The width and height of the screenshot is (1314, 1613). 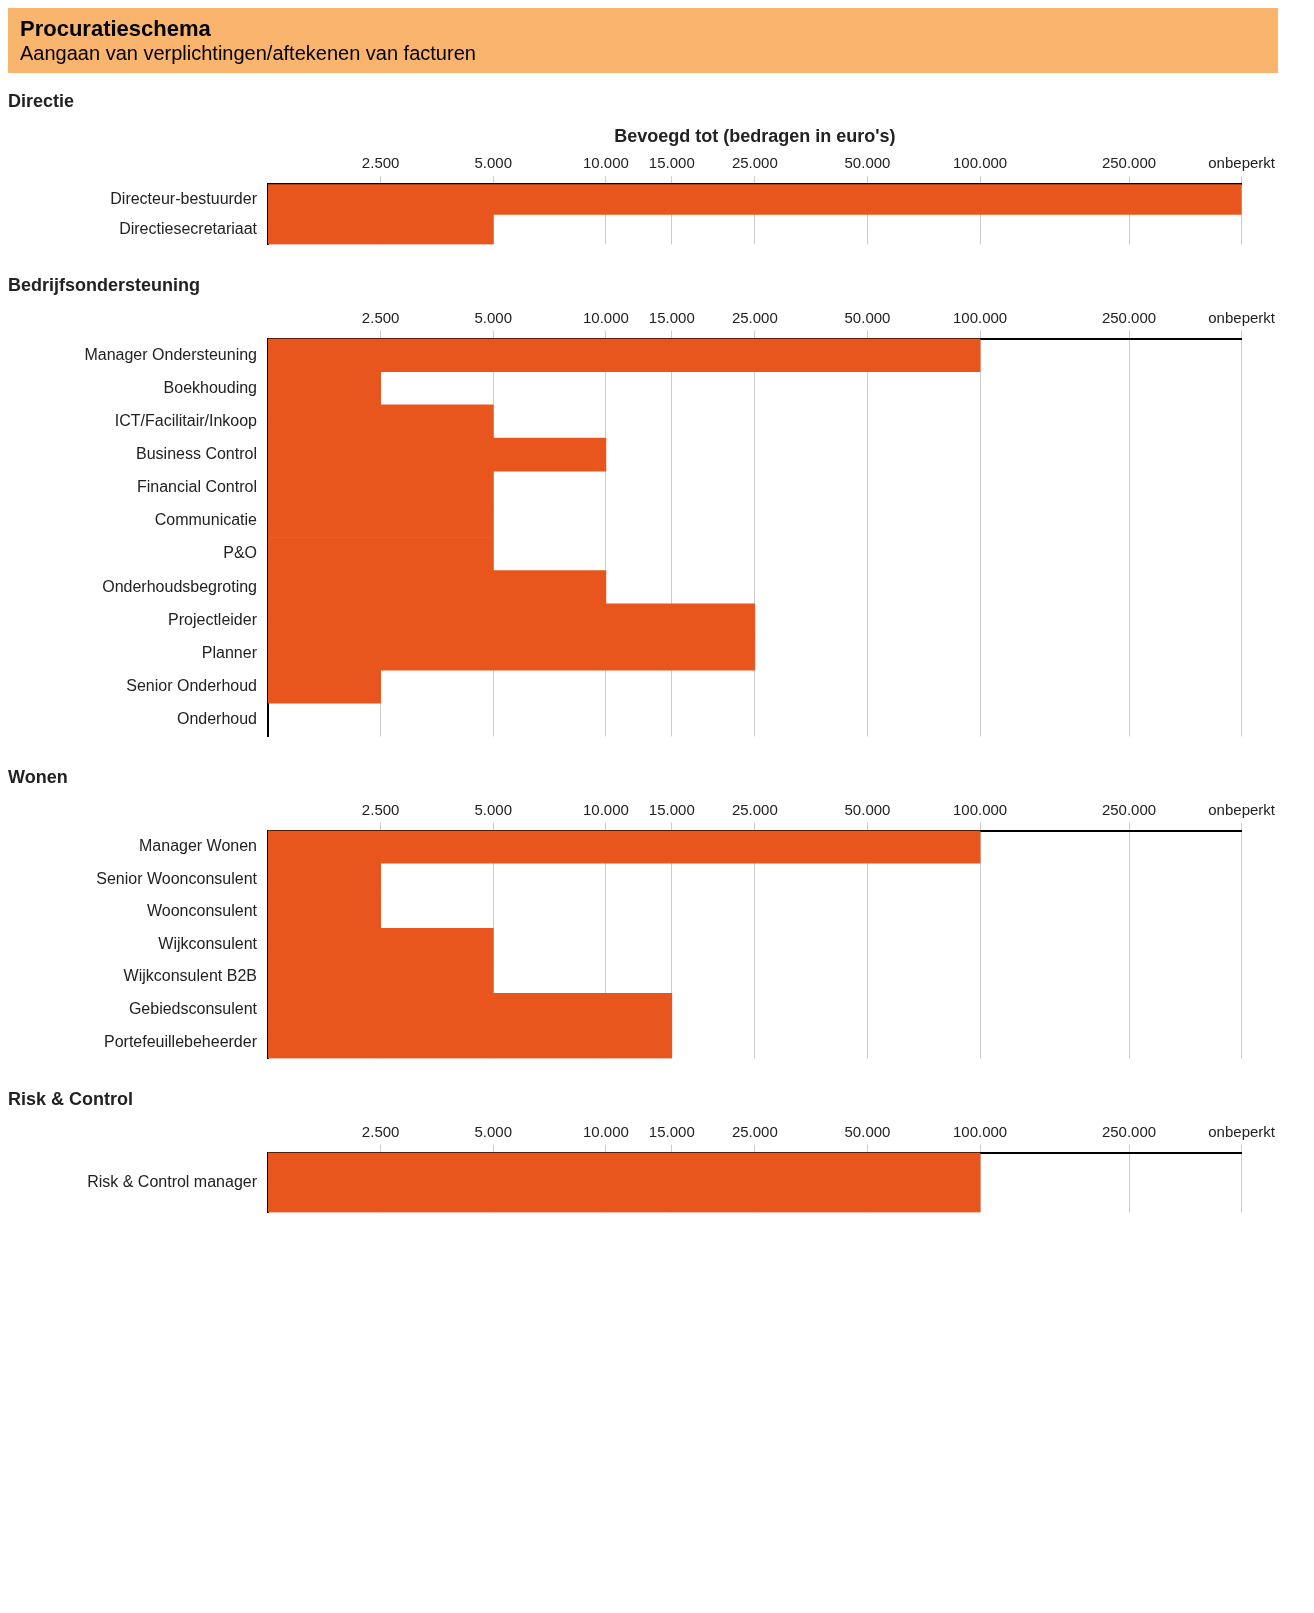 I want to click on y-tick-label: Woonconsulent, so click(x=202, y=911).